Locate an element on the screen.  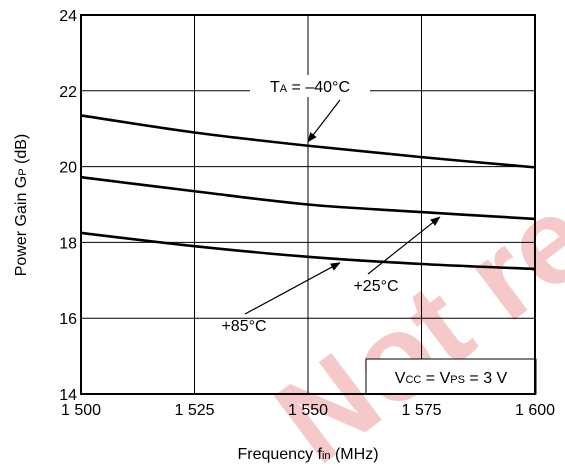
y-tick-label: 20 is located at coordinates (68, 168).